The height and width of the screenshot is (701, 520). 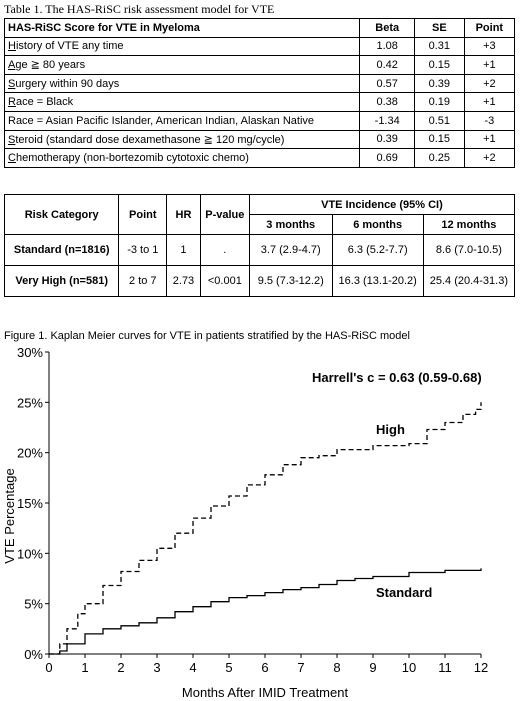 What do you see at coordinates (489, 46) in the screenshot?
I see `point-cell: +3` at bounding box center [489, 46].